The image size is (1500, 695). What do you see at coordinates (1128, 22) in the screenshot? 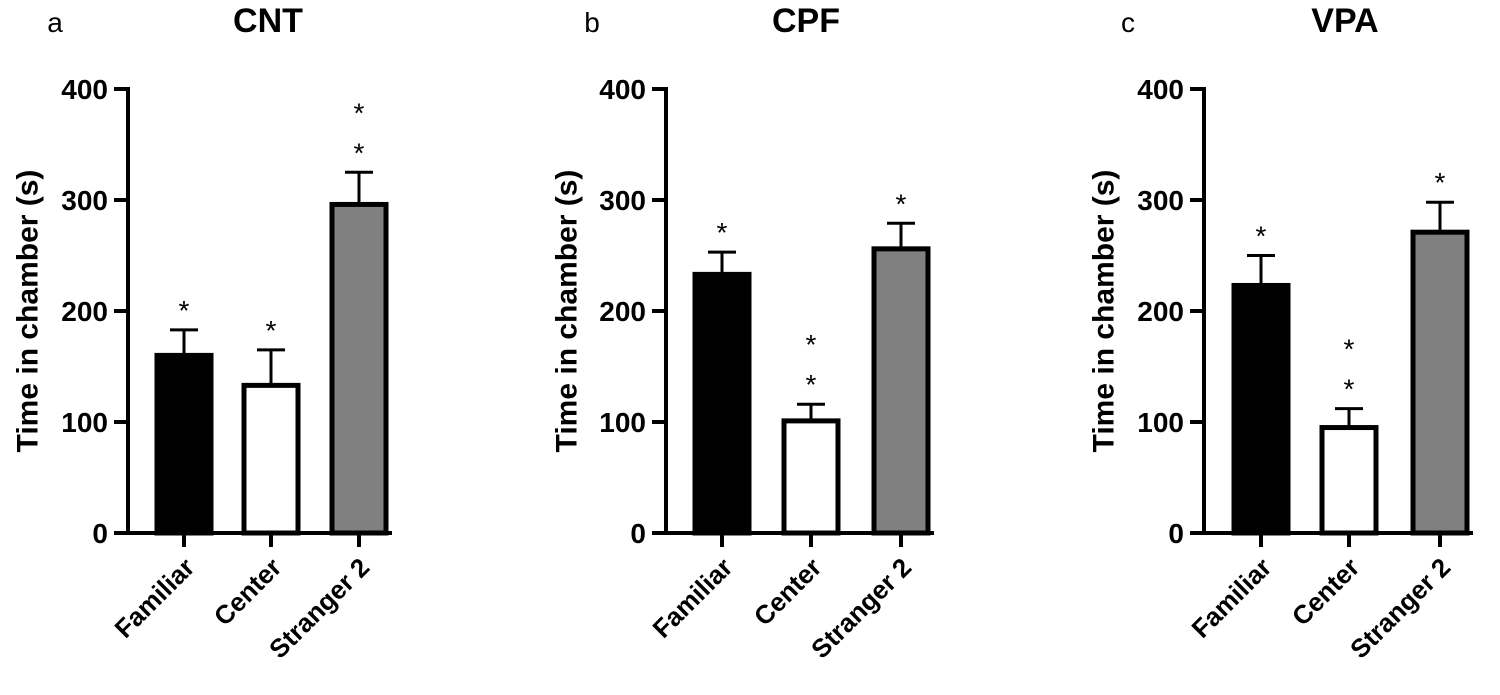
I see `panel-letter: c` at bounding box center [1128, 22].